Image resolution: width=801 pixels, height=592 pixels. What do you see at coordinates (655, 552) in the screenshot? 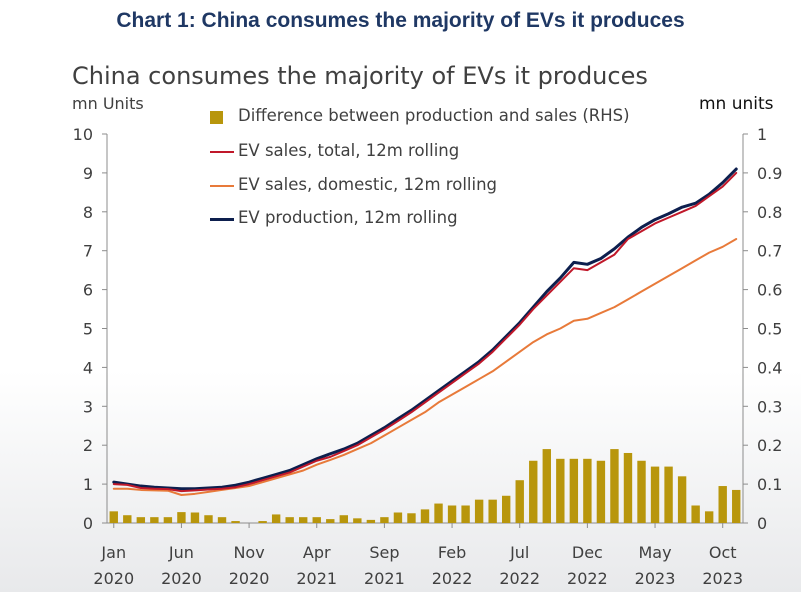
I see `x-tick-label-month: May` at bounding box center [655, 552].